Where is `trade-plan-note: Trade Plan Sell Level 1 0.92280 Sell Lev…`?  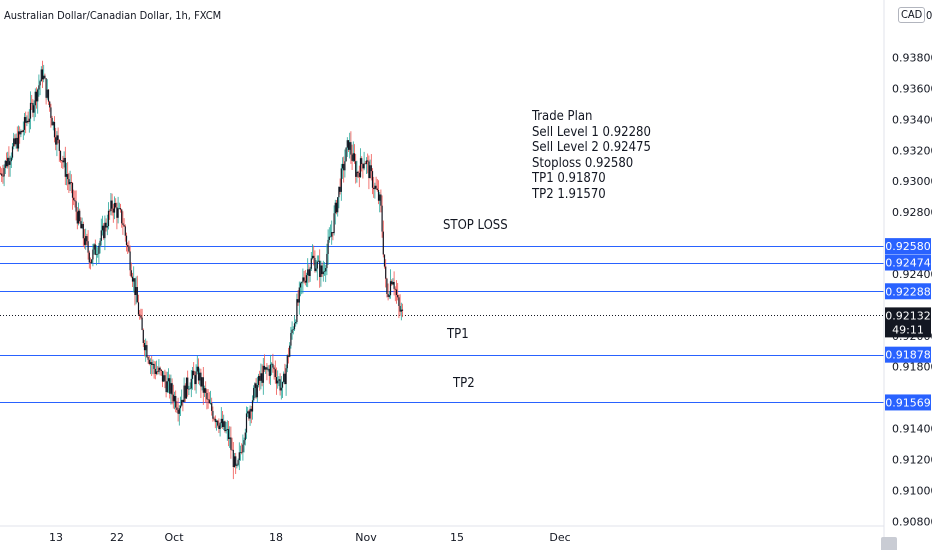
trade-plan-note: Trade Plan Sell Level 1 0.92280 Sell Lev… is located at coordinates (591, 155).